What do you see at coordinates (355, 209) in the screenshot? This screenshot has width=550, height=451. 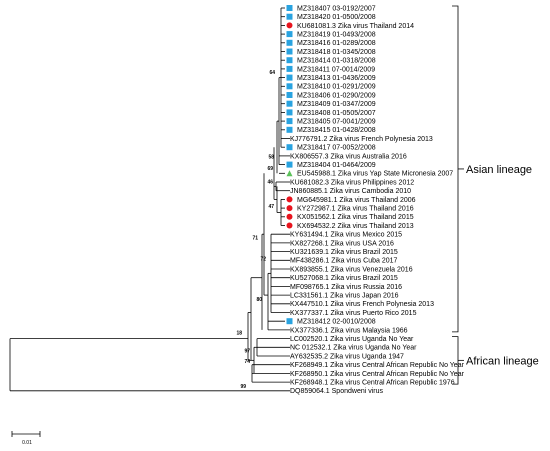 I see `taxon-label: KY272987.1 Zika virus Thailand 2016` at bounding box center [355, 209].